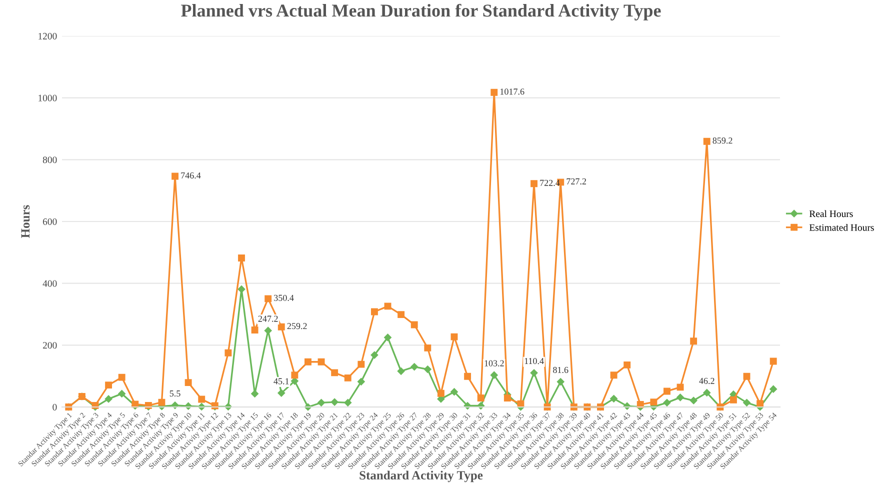 This screenshot has width=895, height=491. I want to click on y-tick-label: 1200, so click(47, 36).